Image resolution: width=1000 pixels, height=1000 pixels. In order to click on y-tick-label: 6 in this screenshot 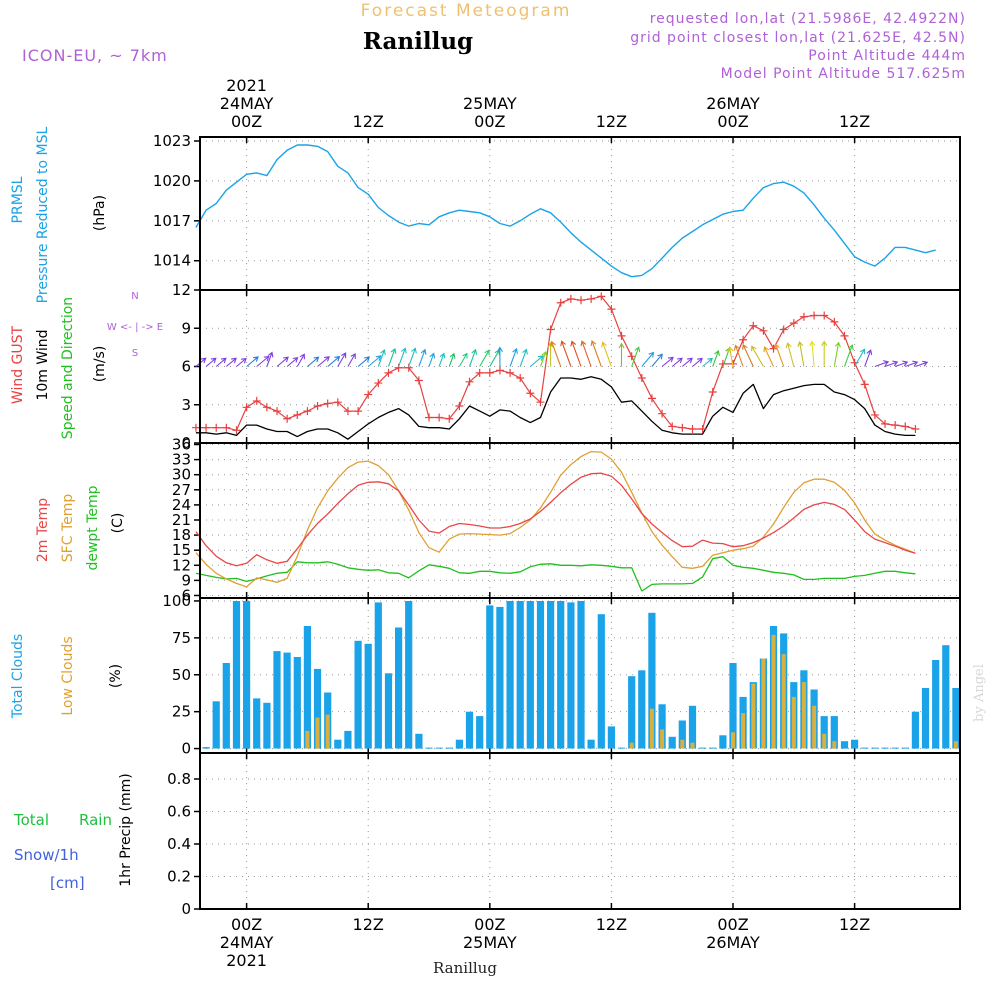, I will do `click(186, 367)`.